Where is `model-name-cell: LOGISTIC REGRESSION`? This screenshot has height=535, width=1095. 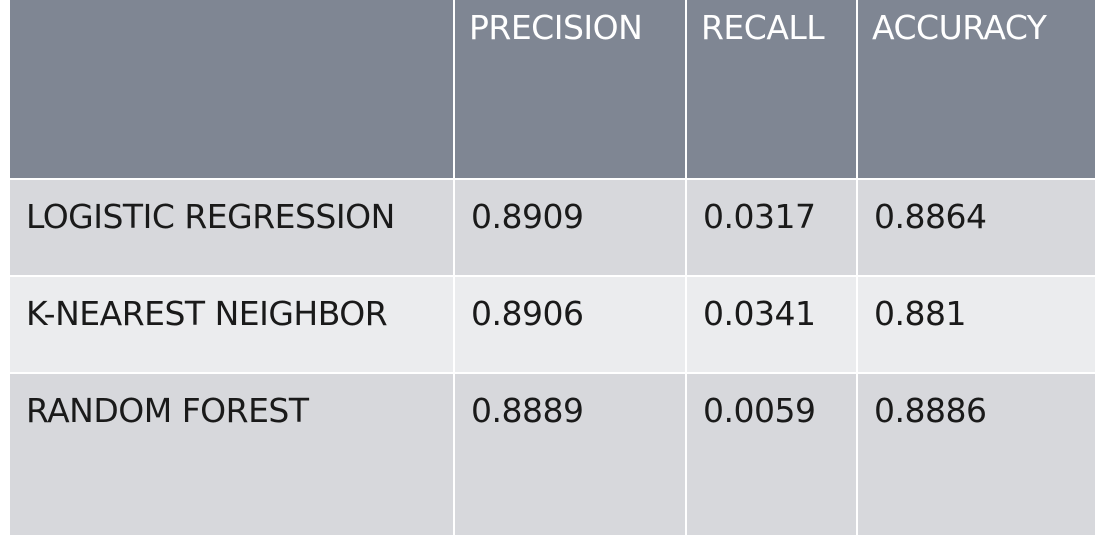 model-name-cell: LOGISTIC REGRESSION is located at coordinates (232, 228).